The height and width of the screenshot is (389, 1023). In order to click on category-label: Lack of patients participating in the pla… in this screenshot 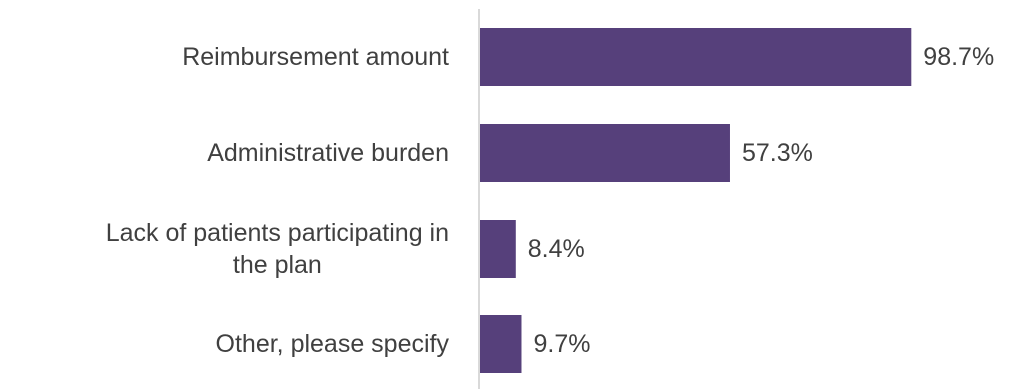, I will do `click(277, 249)`.